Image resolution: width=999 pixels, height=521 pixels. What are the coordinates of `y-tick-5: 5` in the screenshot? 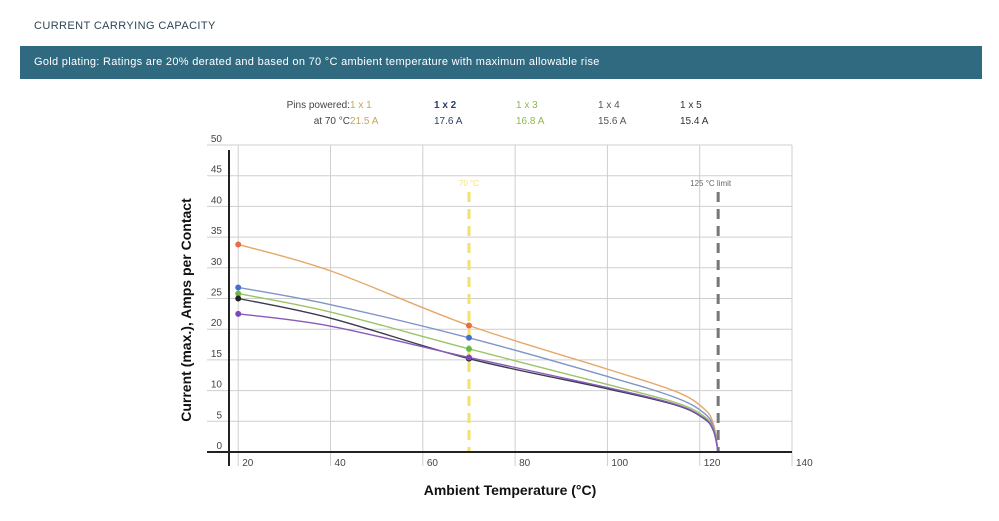 It's located at (219, 415).